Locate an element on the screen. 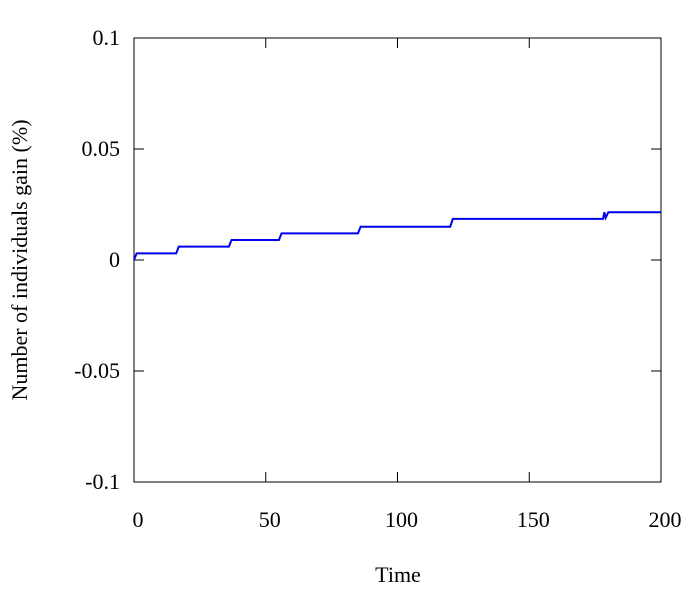  x-tick-label: 150 is located at coordinates (533, 519).